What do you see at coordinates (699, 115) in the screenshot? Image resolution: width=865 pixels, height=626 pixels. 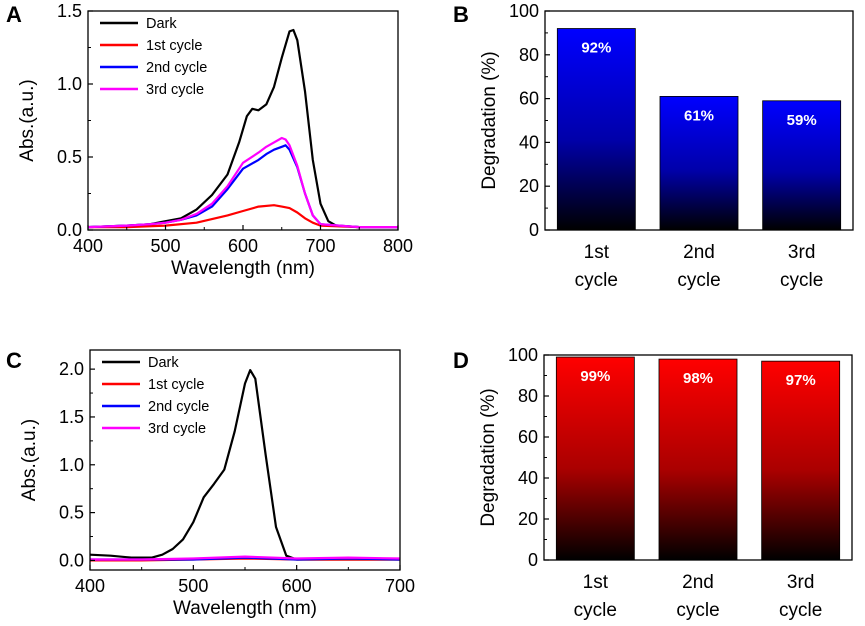 I see `bar-value-label: 61%` at bounding box center [699, 115].